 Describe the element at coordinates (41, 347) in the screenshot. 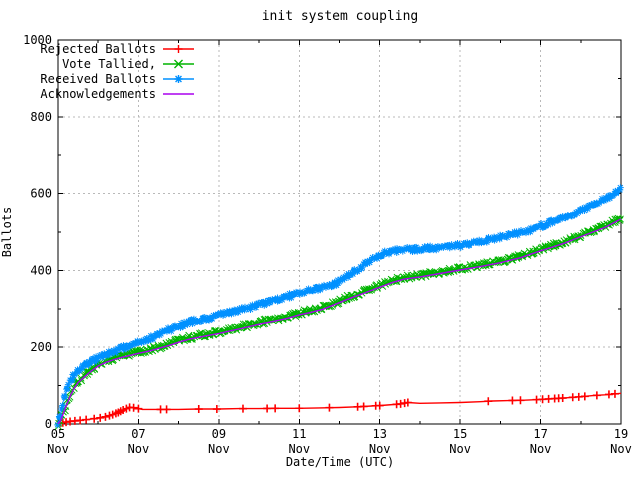

I see `y-tick-label: 200` at that location.